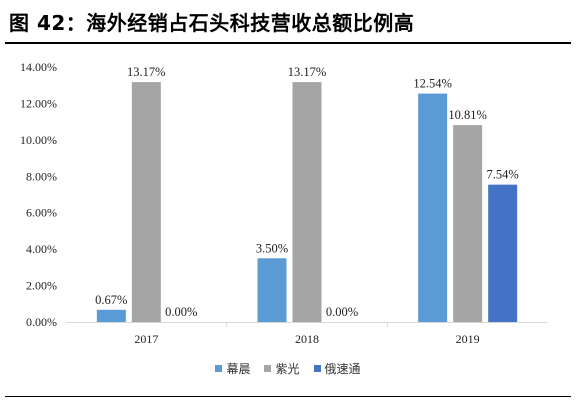 The image size is (576, 402). Describe the element at coordinates (238, 368) in the screenshot. I see `legend-label-series-1: 幕晨` at that location.